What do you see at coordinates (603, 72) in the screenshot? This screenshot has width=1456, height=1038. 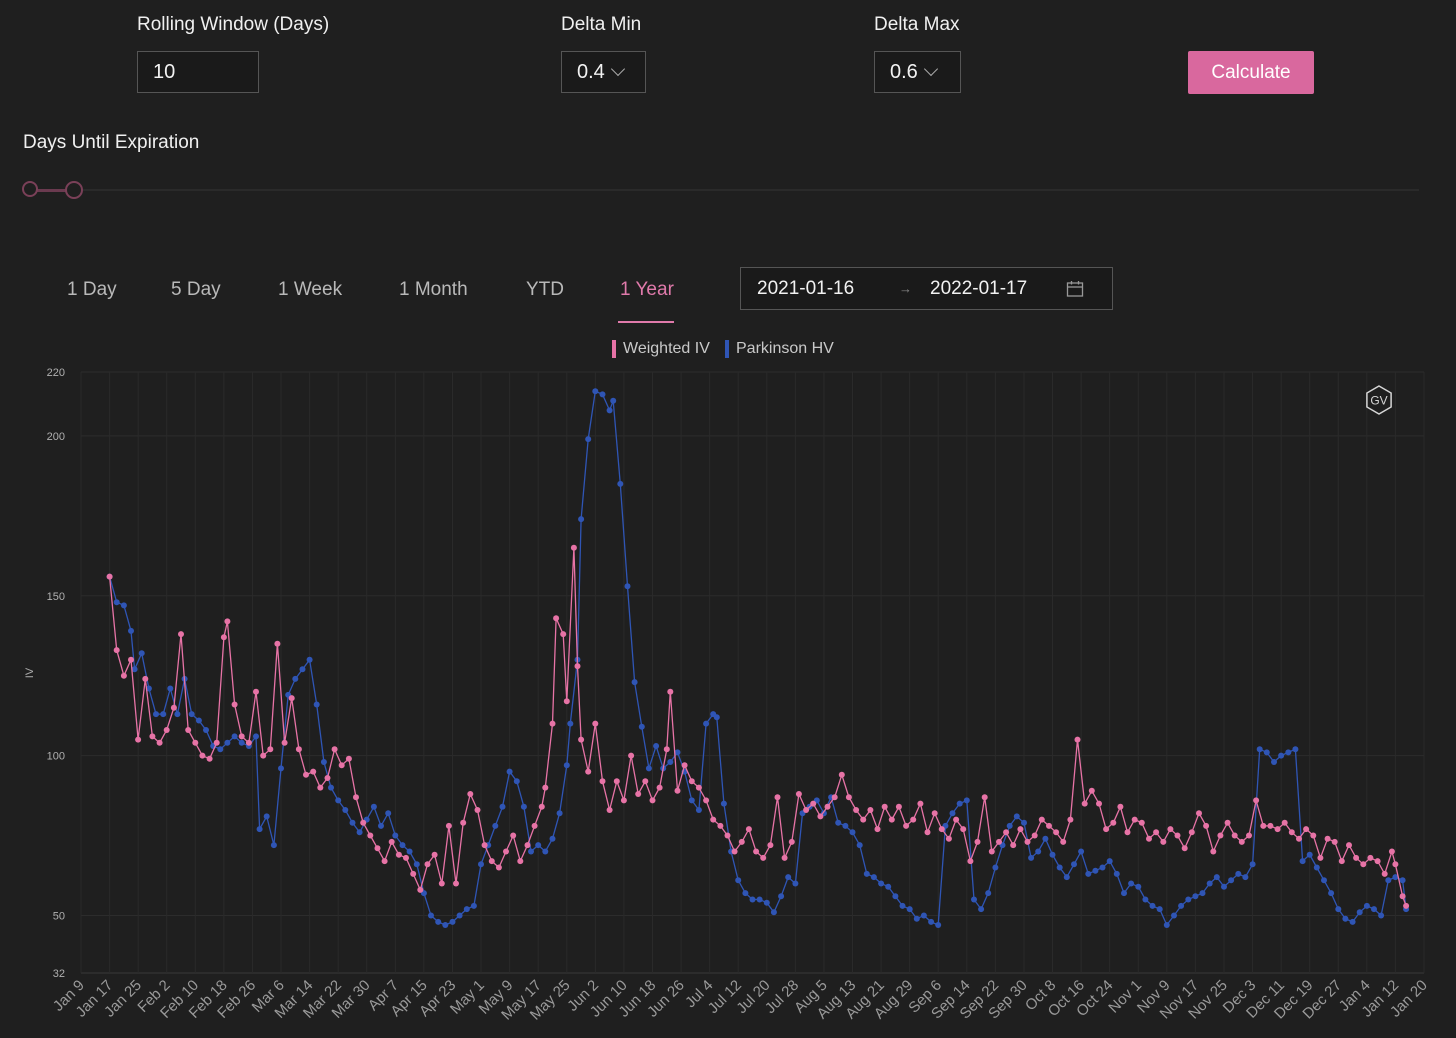 I see `delta-min-select: 0.4` at bounding box center [603, 72].